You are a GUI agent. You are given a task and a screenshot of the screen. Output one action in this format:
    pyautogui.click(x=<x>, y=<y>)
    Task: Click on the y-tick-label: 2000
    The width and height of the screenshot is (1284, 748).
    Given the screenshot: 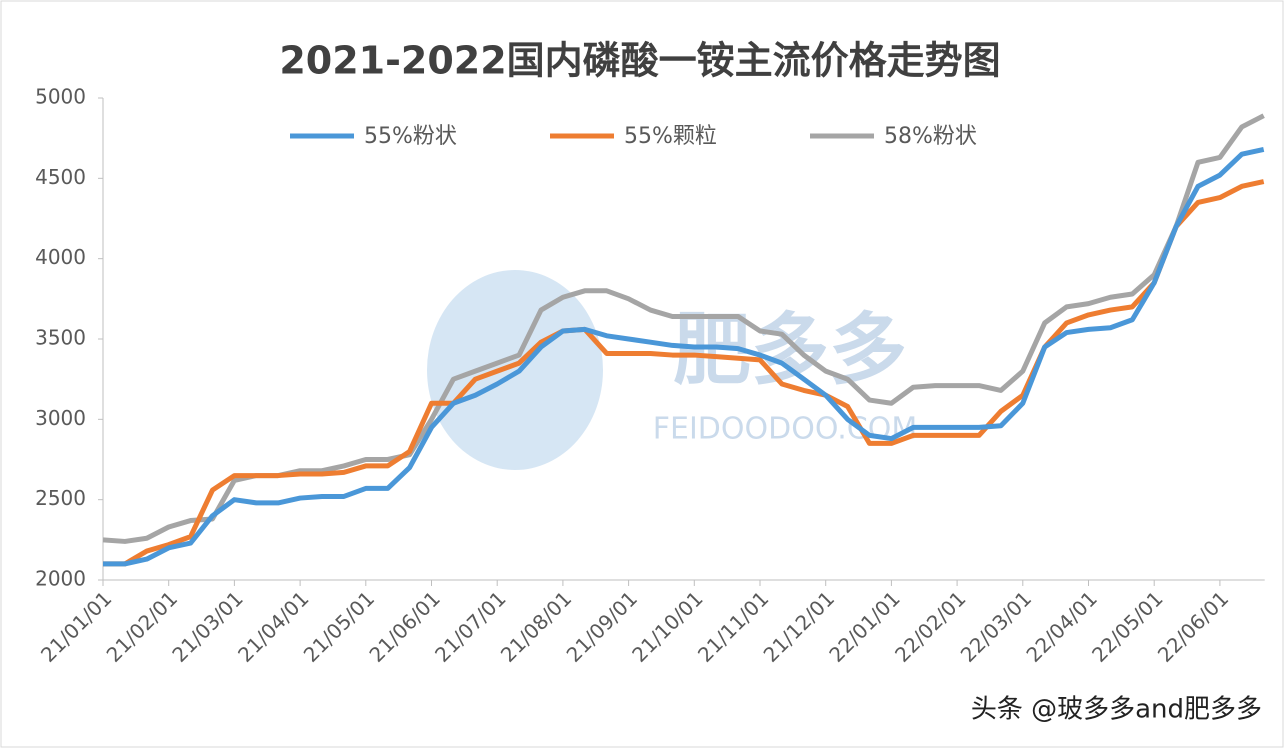 What is the action you would take?
    pyautogui.click(x=60, y=579)
    